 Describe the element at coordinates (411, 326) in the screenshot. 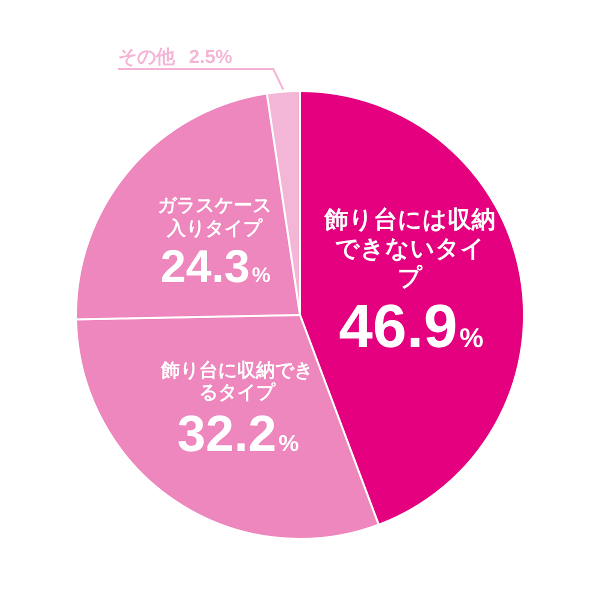

I see `data-label: 46.9%` at that location.